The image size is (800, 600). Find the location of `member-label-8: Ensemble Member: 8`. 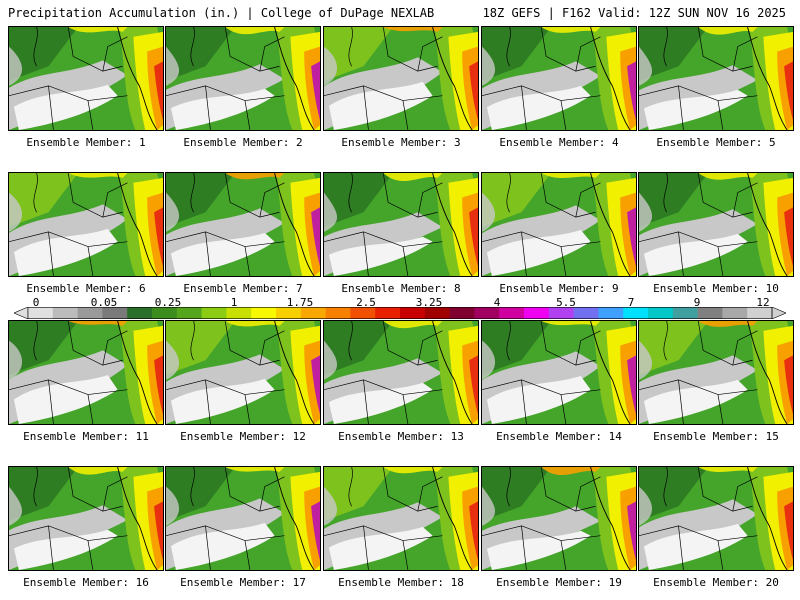

member-label-8: Ensemble Member: 8 is located at coordinates (401, 288).